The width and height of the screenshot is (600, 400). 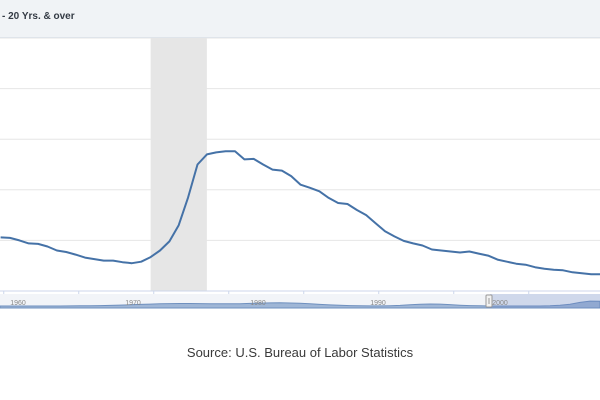 What do you see at coordinates (38, 16) in the screenshot?
I see `series-legend-label: - 20 Yrs. & over` at bounding box center [38, 16].